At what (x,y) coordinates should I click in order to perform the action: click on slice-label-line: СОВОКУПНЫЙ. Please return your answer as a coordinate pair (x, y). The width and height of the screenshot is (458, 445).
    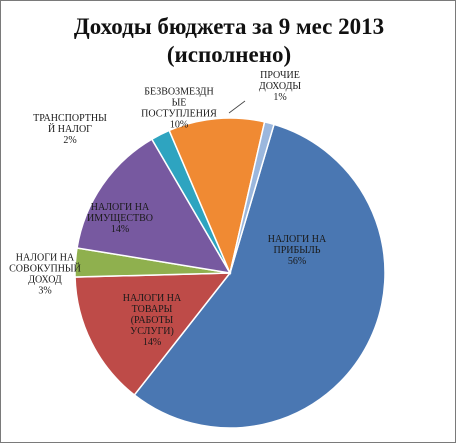
    Looking at the image, I should click on (45, 269).